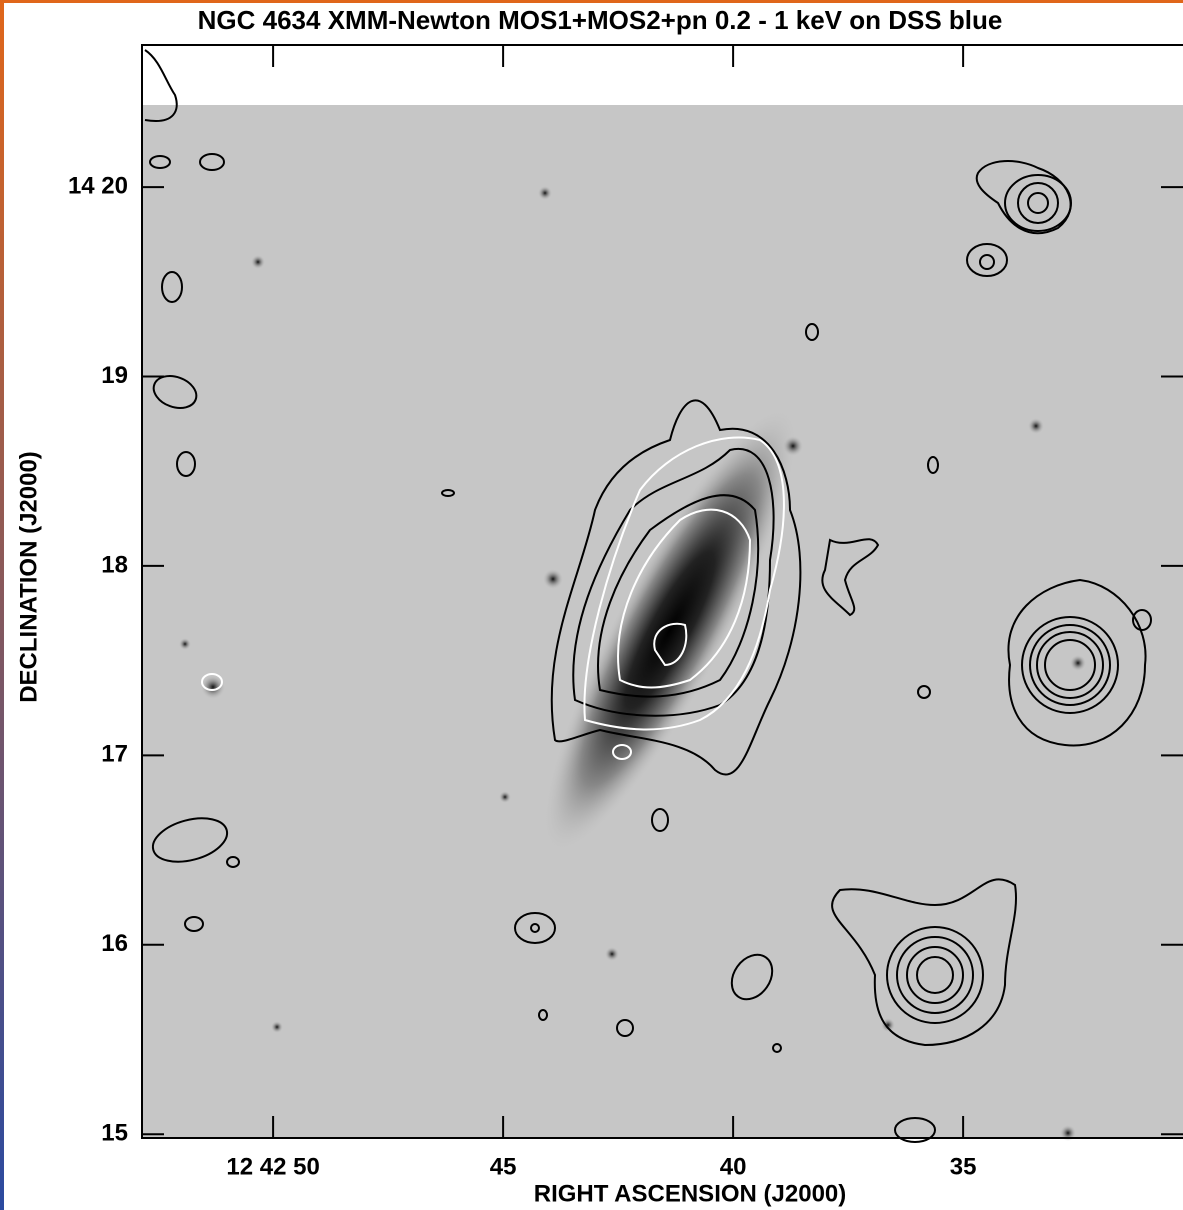 The height and width of the screenshot is (1210, 1183). I want to click on frame-left, so click(2, 605).